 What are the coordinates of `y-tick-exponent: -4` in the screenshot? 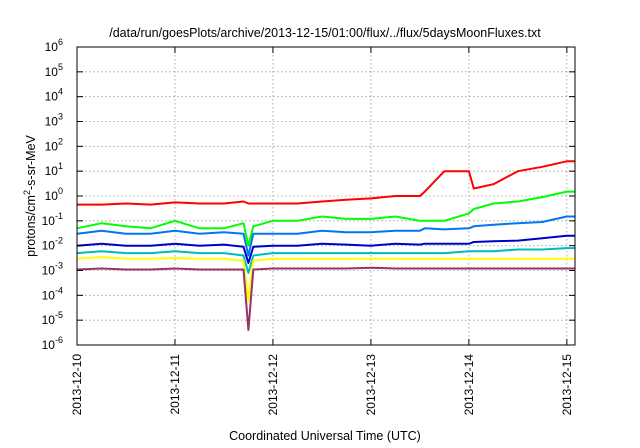 It's located at (59, 290).